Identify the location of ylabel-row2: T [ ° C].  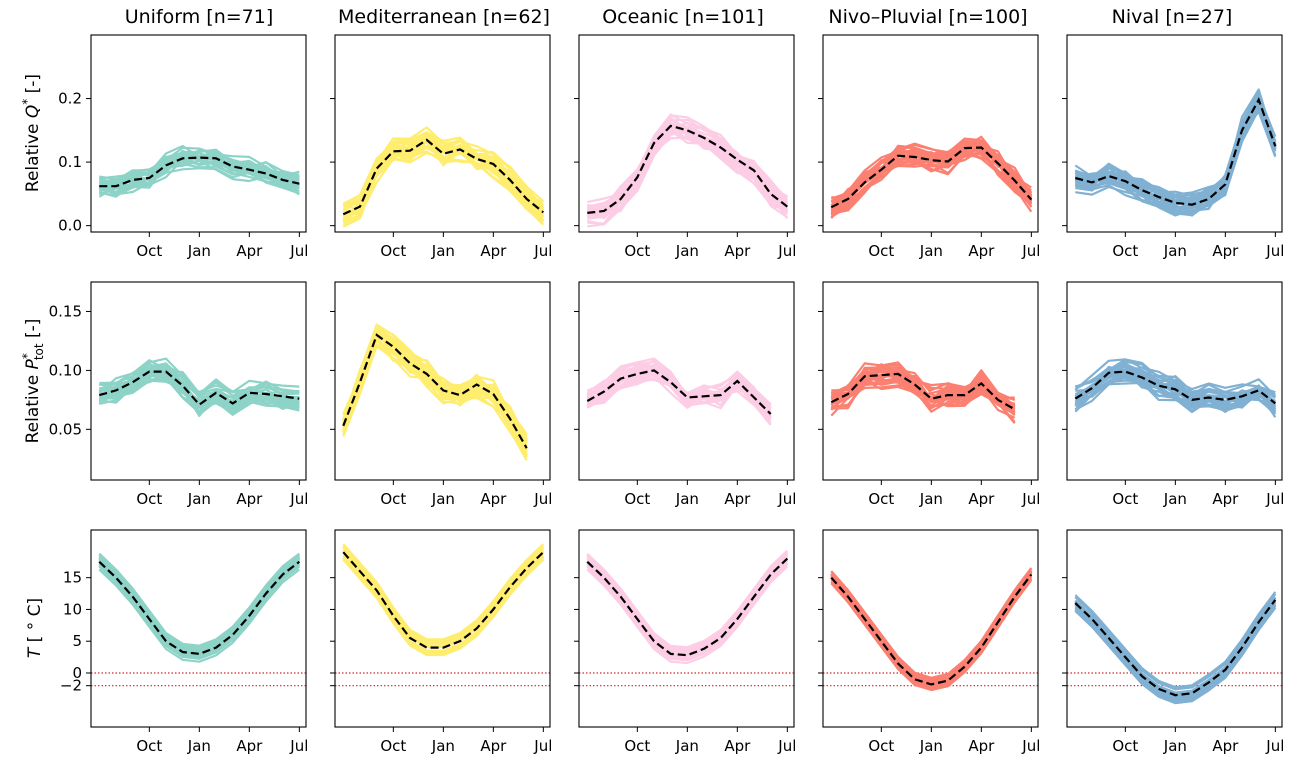
(35, 628).